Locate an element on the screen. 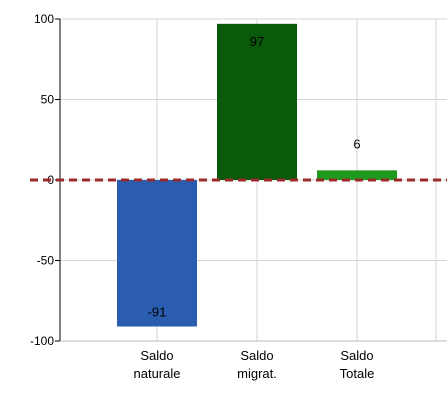 The image size is (447, 394). y-tick-label: -100 is located at coordinates (42, 341).